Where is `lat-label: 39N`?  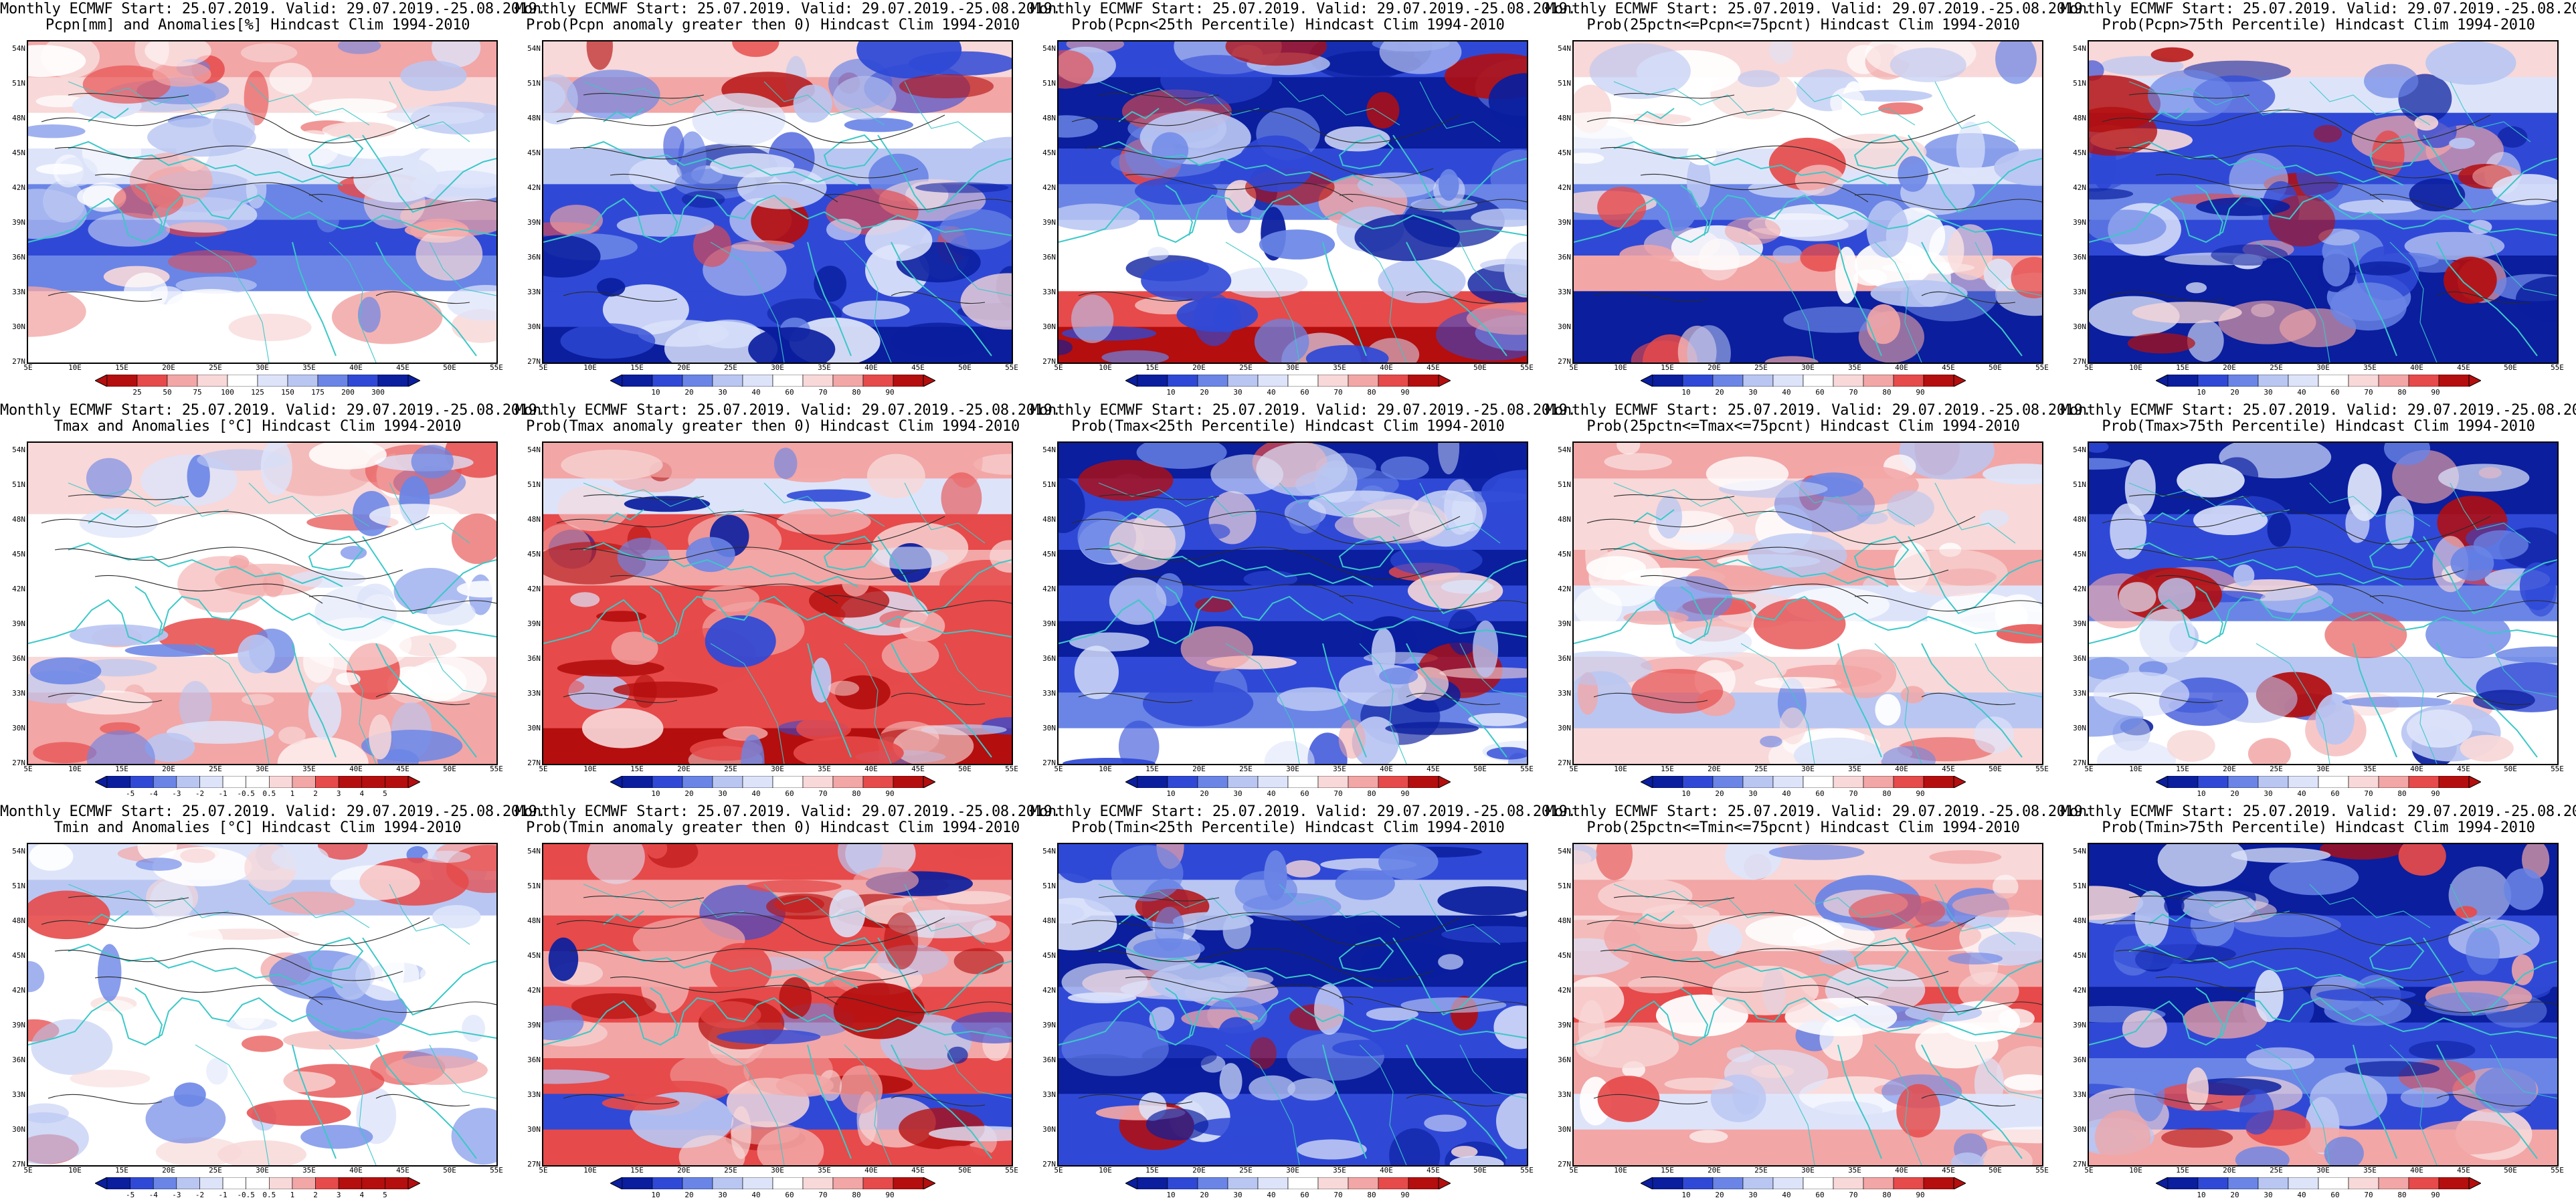 lat-label: 39N is located at coordinates (1565, 623).